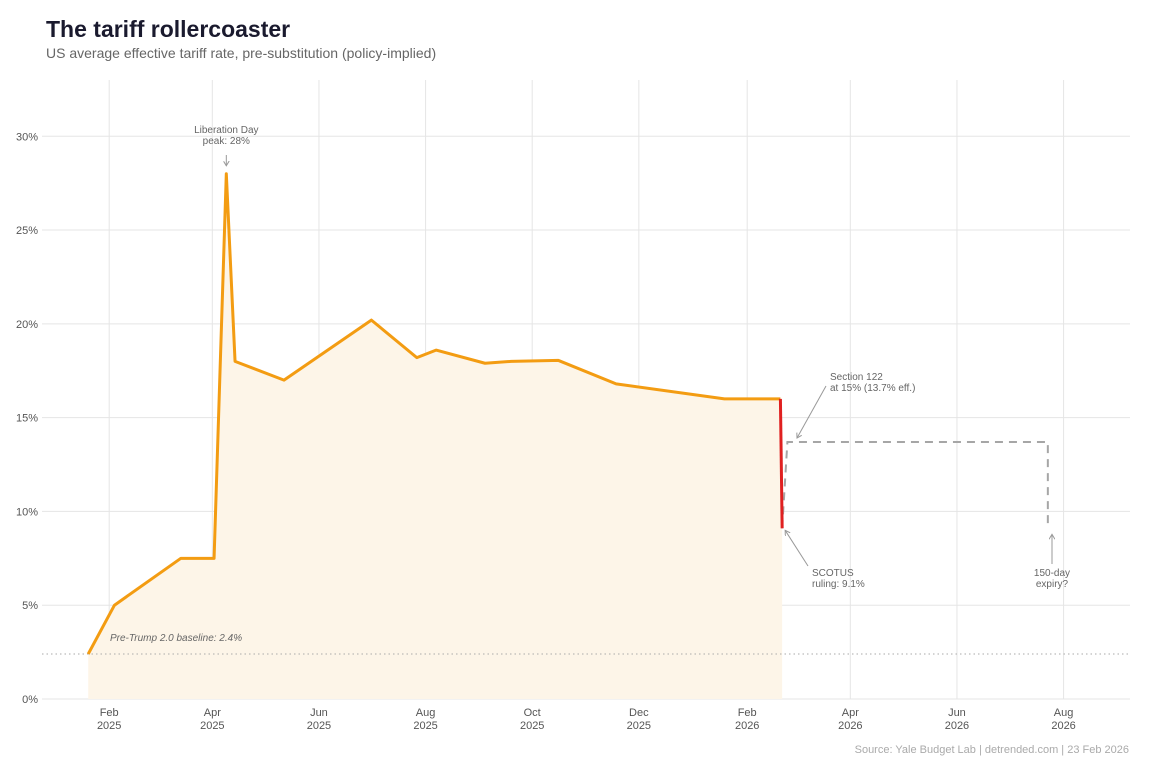 The width and height of the screenshot is (1156, 770). Describe the element at coordinates (27, 325) in the screenshot. I see `y-tick-label: 20%` at that location.